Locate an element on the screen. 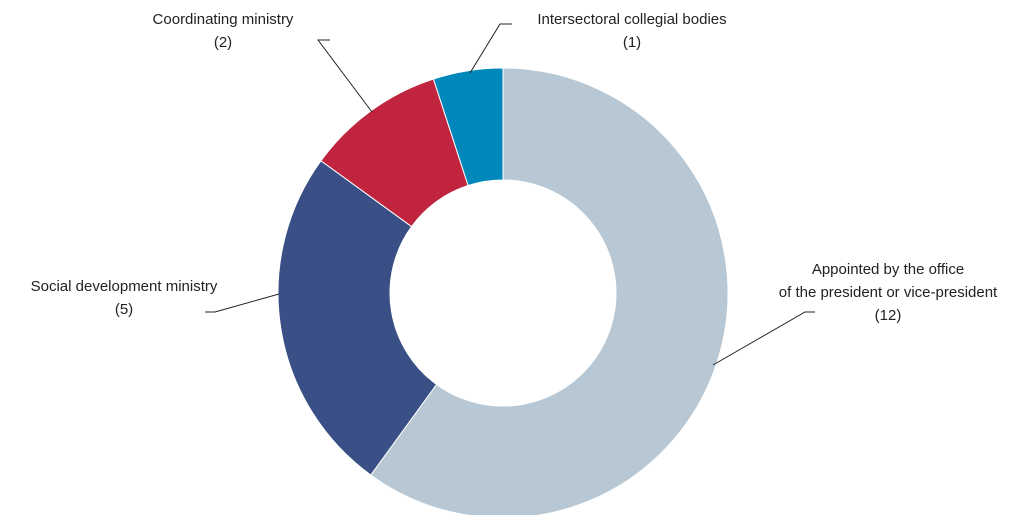 This screenshot has height=515, width=1014. slice-label: Intersectoral collegial bodies is located at coordinates (631, 19).